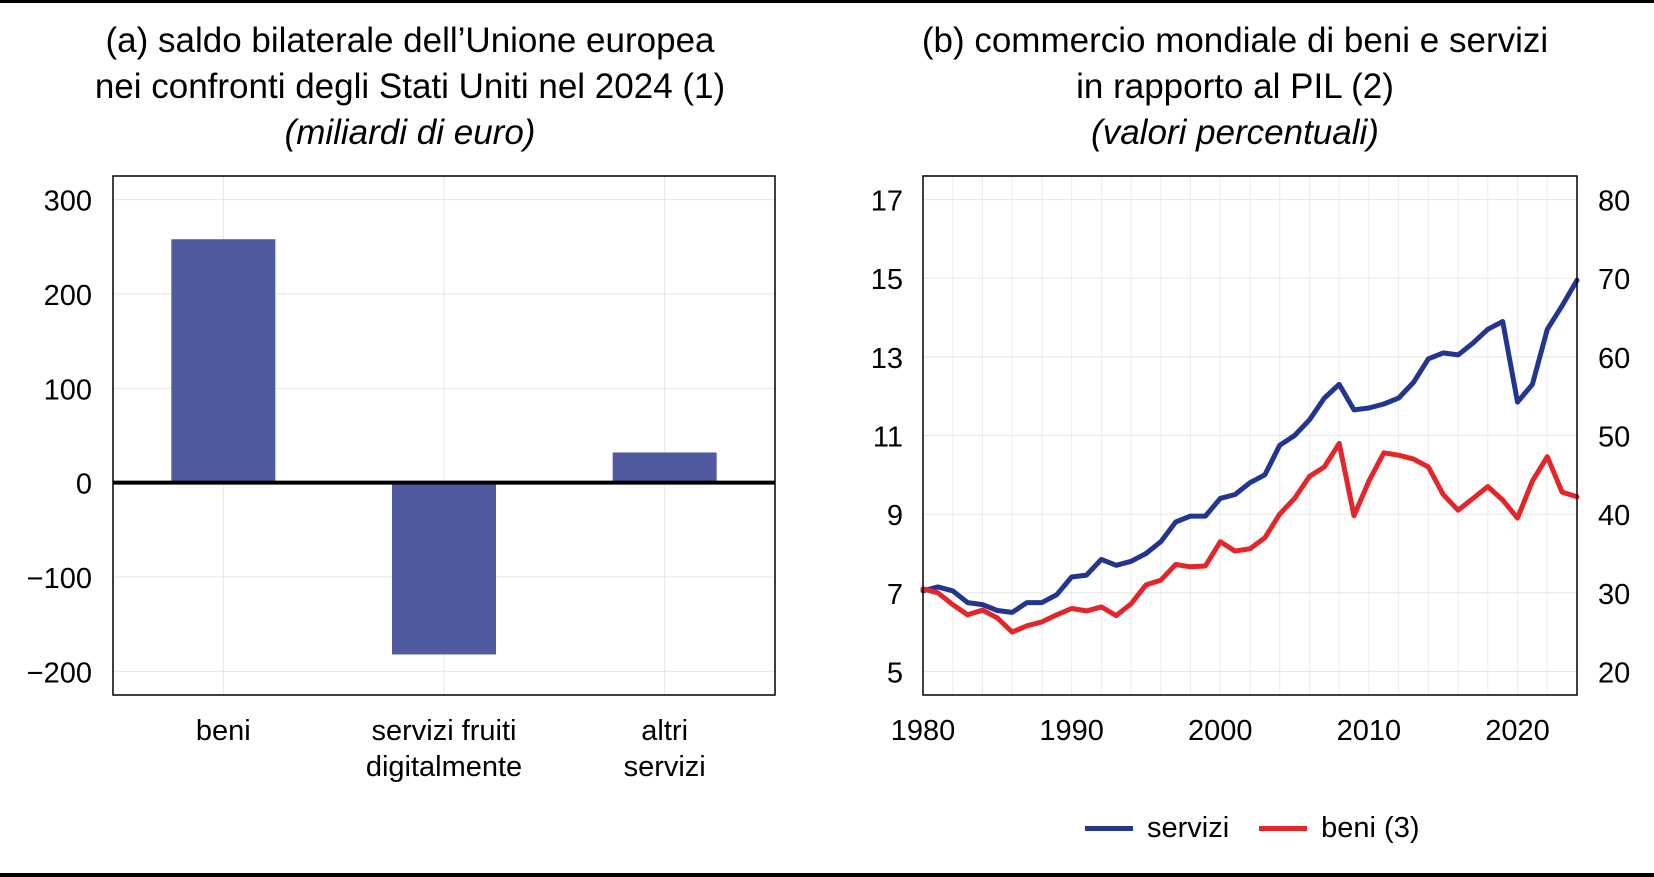 The width and height of the screenshot is (1654, 877). Describe the element at coordinates (59, 579) in the screenshot. I see `y-tick-label: −100` at that location.